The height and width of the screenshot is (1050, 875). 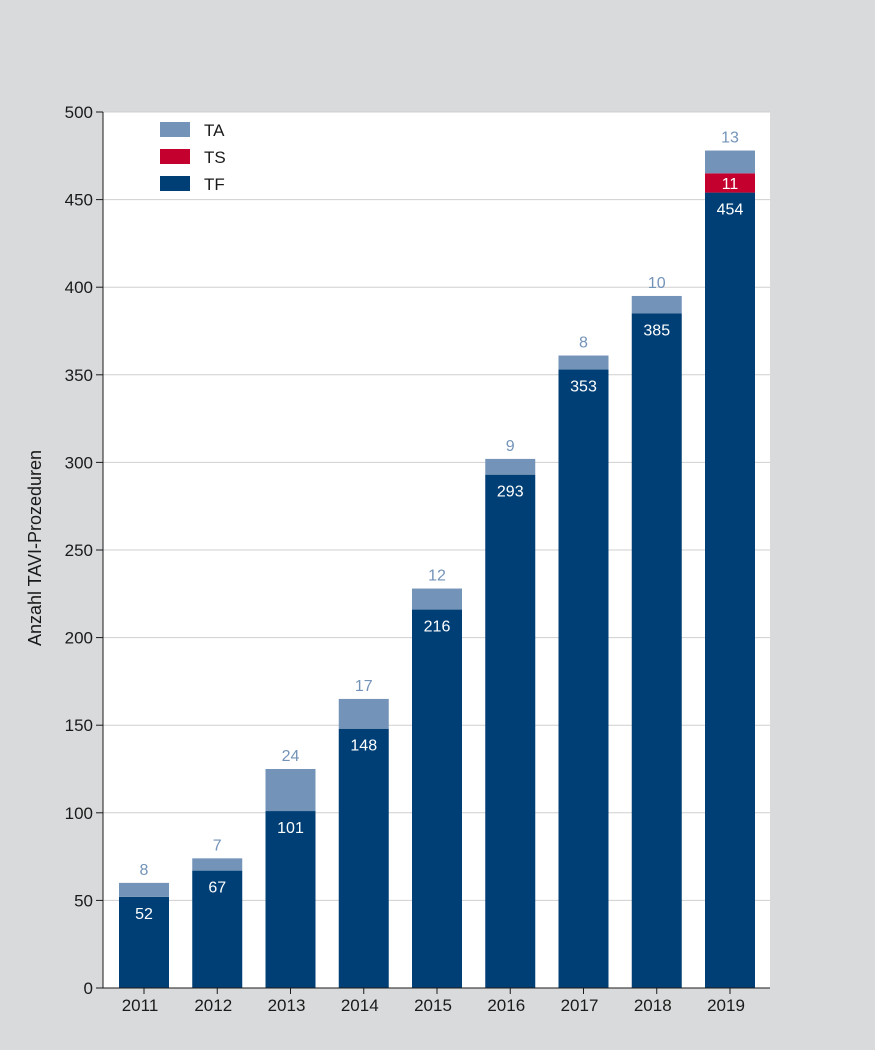 I want to click on x-tick-label: 2018, so click(x=653, y=1005).